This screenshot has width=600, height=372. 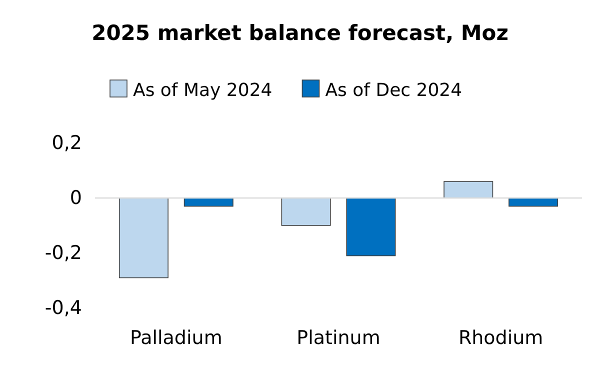 What do you see at coordinates (338, 338) in the screenshot?
I see `x-tick-label: Platinum` at bounding box center [338, 338].